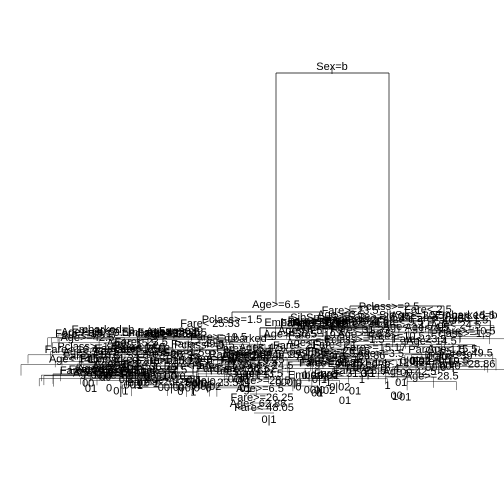 This screenshot has height=504, width=504. I want to click on level1-splits: Age>=6.5 Pclass>=2.5, so click(338, 322).